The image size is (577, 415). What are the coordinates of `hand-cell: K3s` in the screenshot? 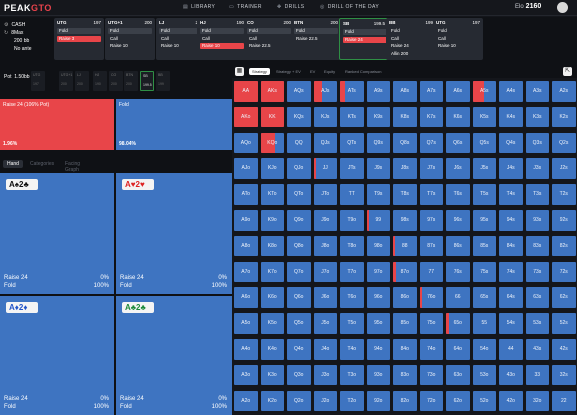 It's located at (537, 117).